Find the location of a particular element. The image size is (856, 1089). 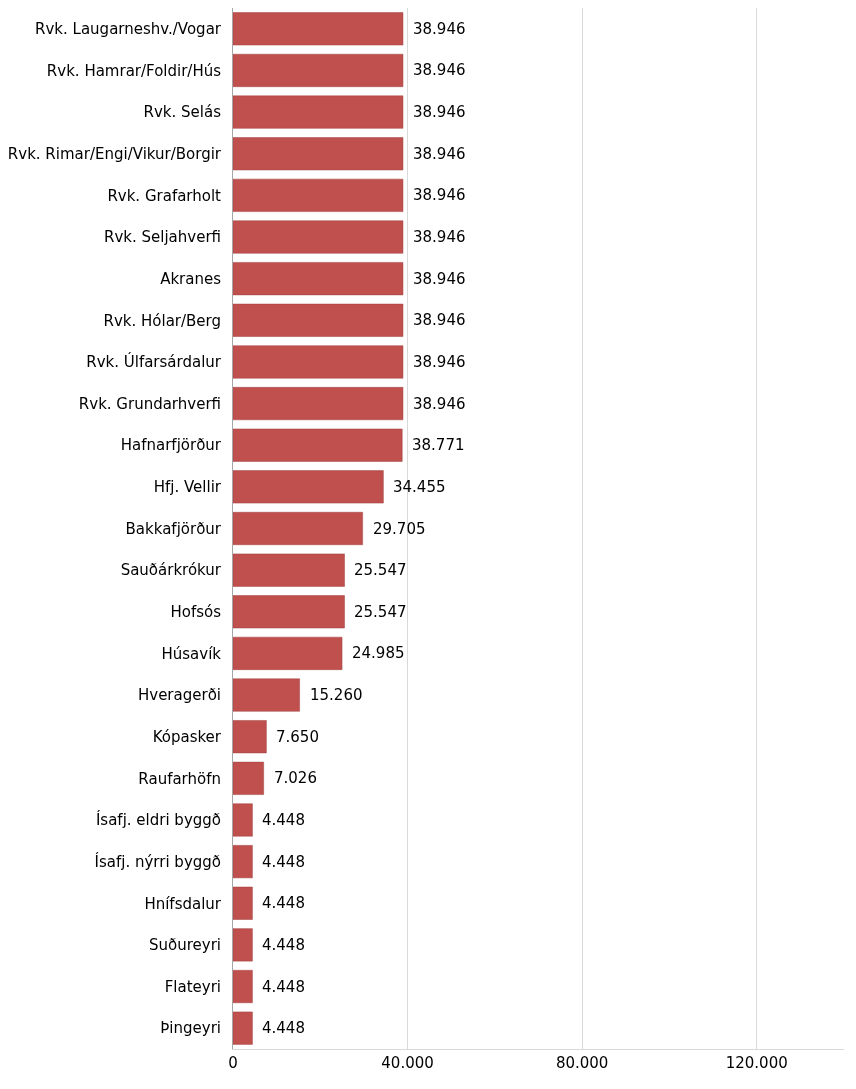

y-tick-label: Rvk. Hamrar/Foldir/Hús is located at coordinates (134, 70).